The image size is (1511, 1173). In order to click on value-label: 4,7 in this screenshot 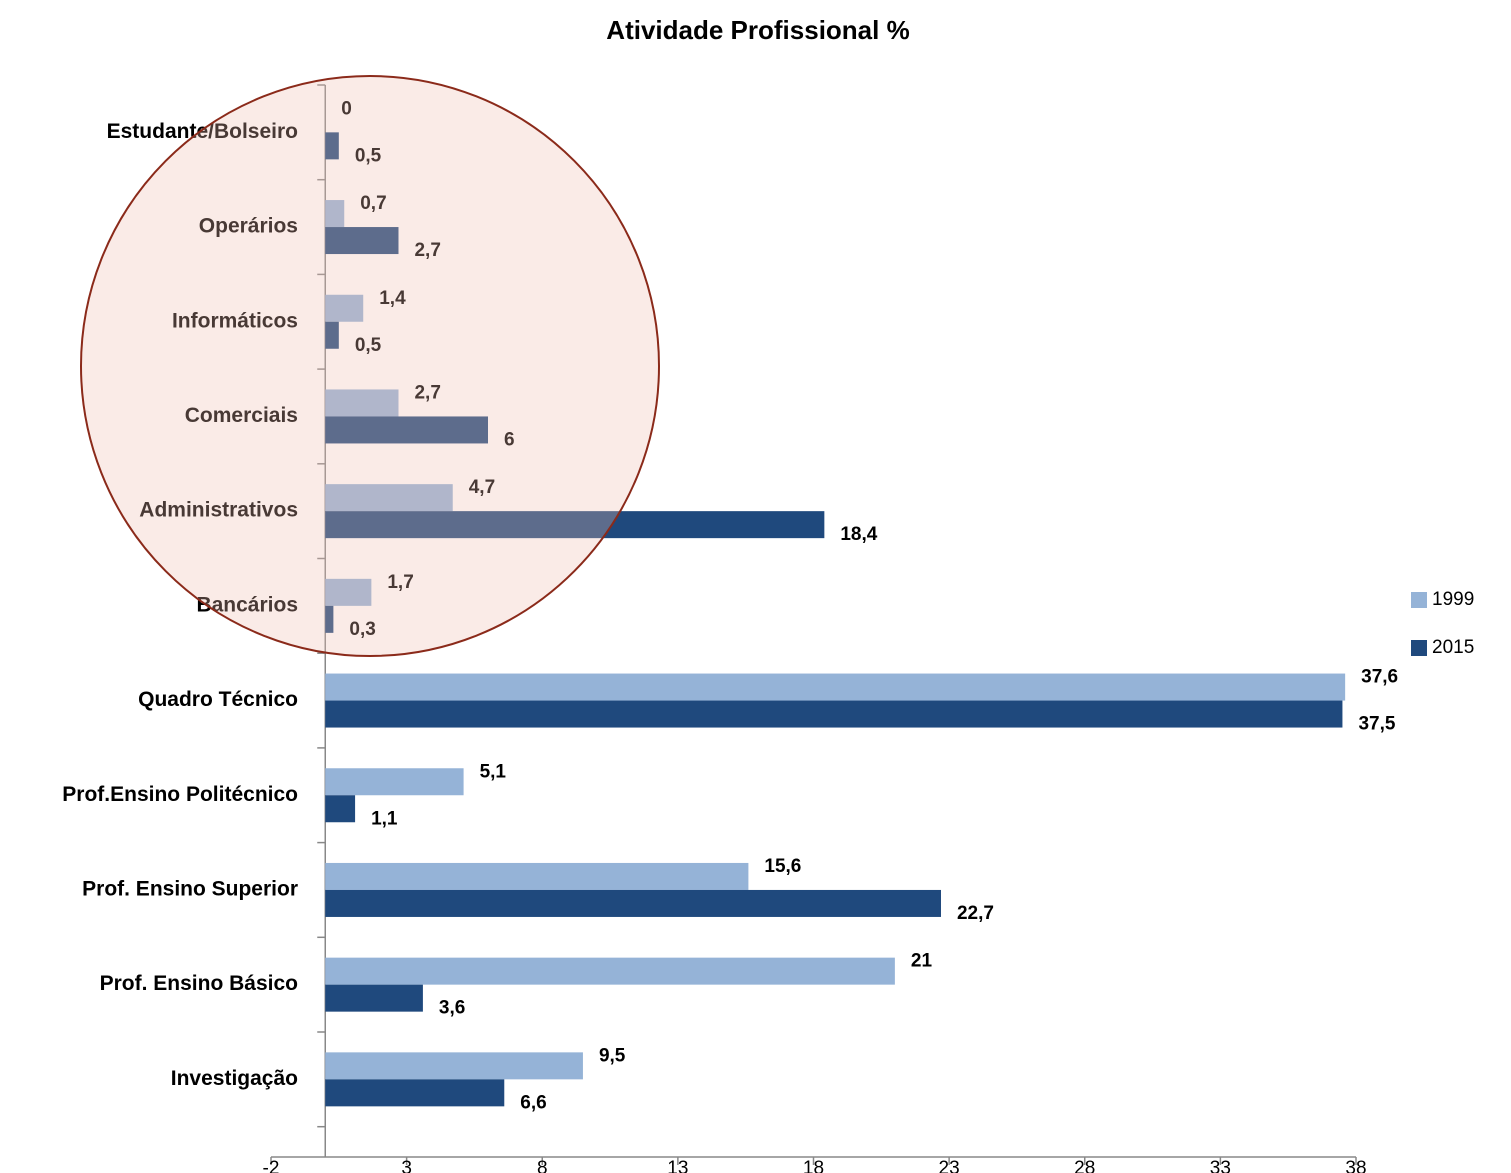, I will do `click(482, 487)`.